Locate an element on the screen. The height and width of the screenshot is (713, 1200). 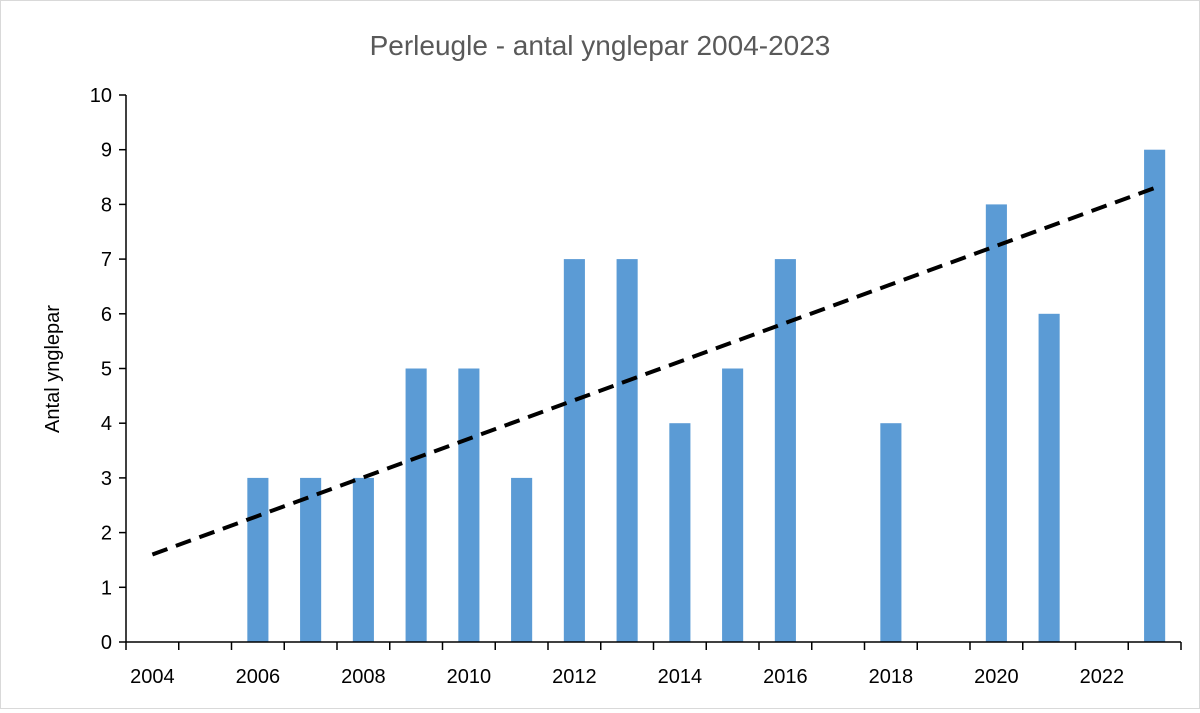
x-tick-label: 2012 is located at coordinates (574, 677).